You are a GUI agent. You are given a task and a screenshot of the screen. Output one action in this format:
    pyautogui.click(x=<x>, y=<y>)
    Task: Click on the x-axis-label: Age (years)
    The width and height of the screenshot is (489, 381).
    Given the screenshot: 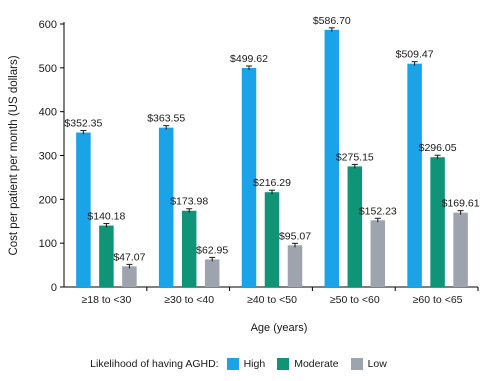 What is the action you would take?
    pyautogui.click(x=279, y=328)
    